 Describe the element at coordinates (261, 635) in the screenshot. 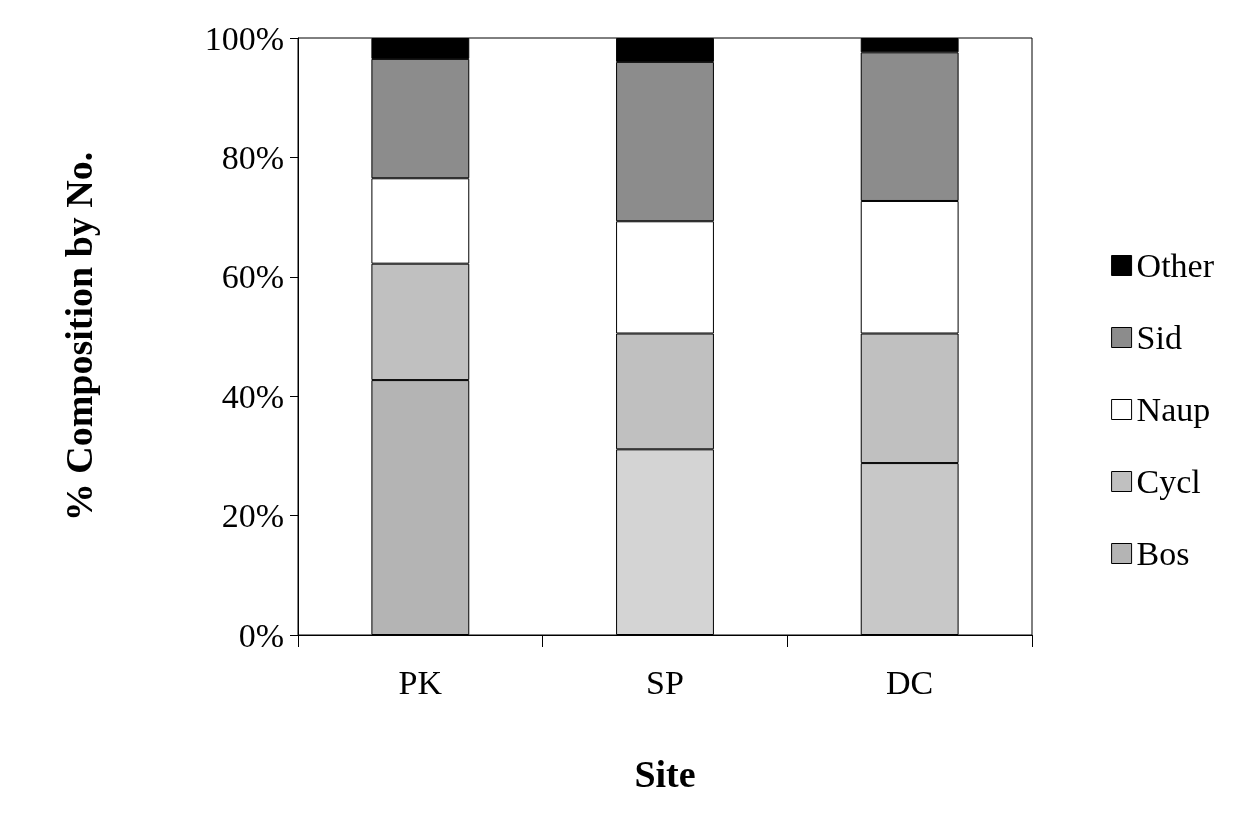

I see `y-tick-label: 0%` at that location.